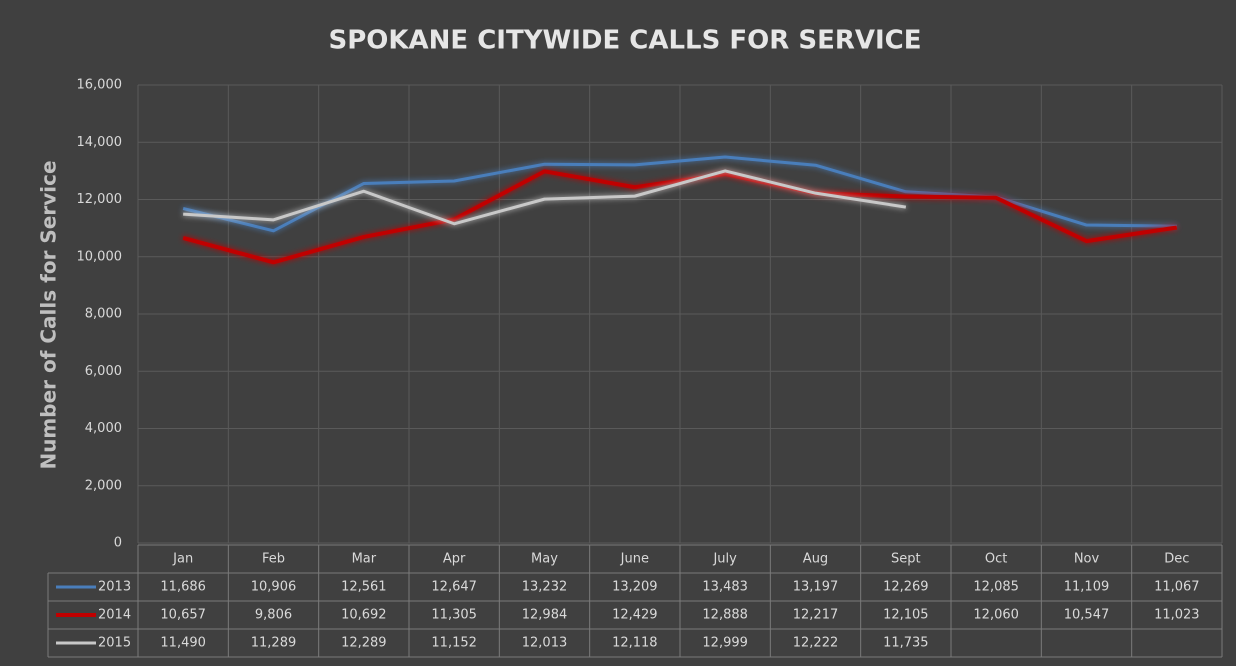  I want to click on table-value: 10,547, so click(1087, 615).